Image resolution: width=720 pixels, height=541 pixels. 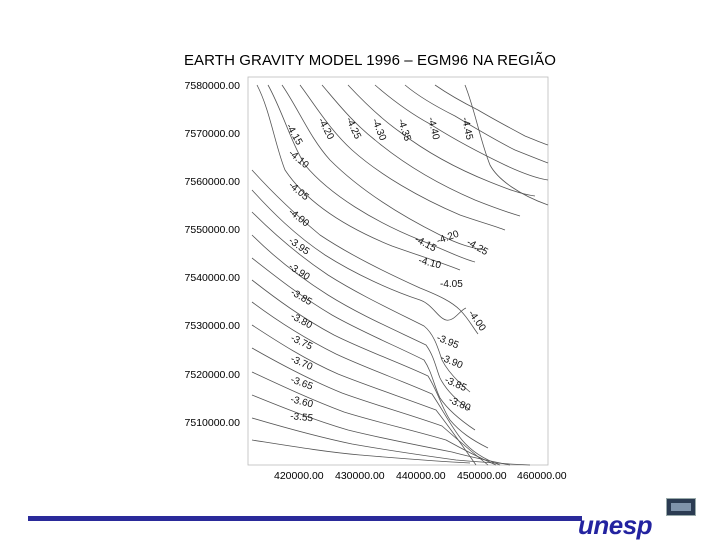 What do you see at coordinates (213, 134) in the screenshot?
I see `y-tick-label: 7570000.00` at bounding box center [213, 134].